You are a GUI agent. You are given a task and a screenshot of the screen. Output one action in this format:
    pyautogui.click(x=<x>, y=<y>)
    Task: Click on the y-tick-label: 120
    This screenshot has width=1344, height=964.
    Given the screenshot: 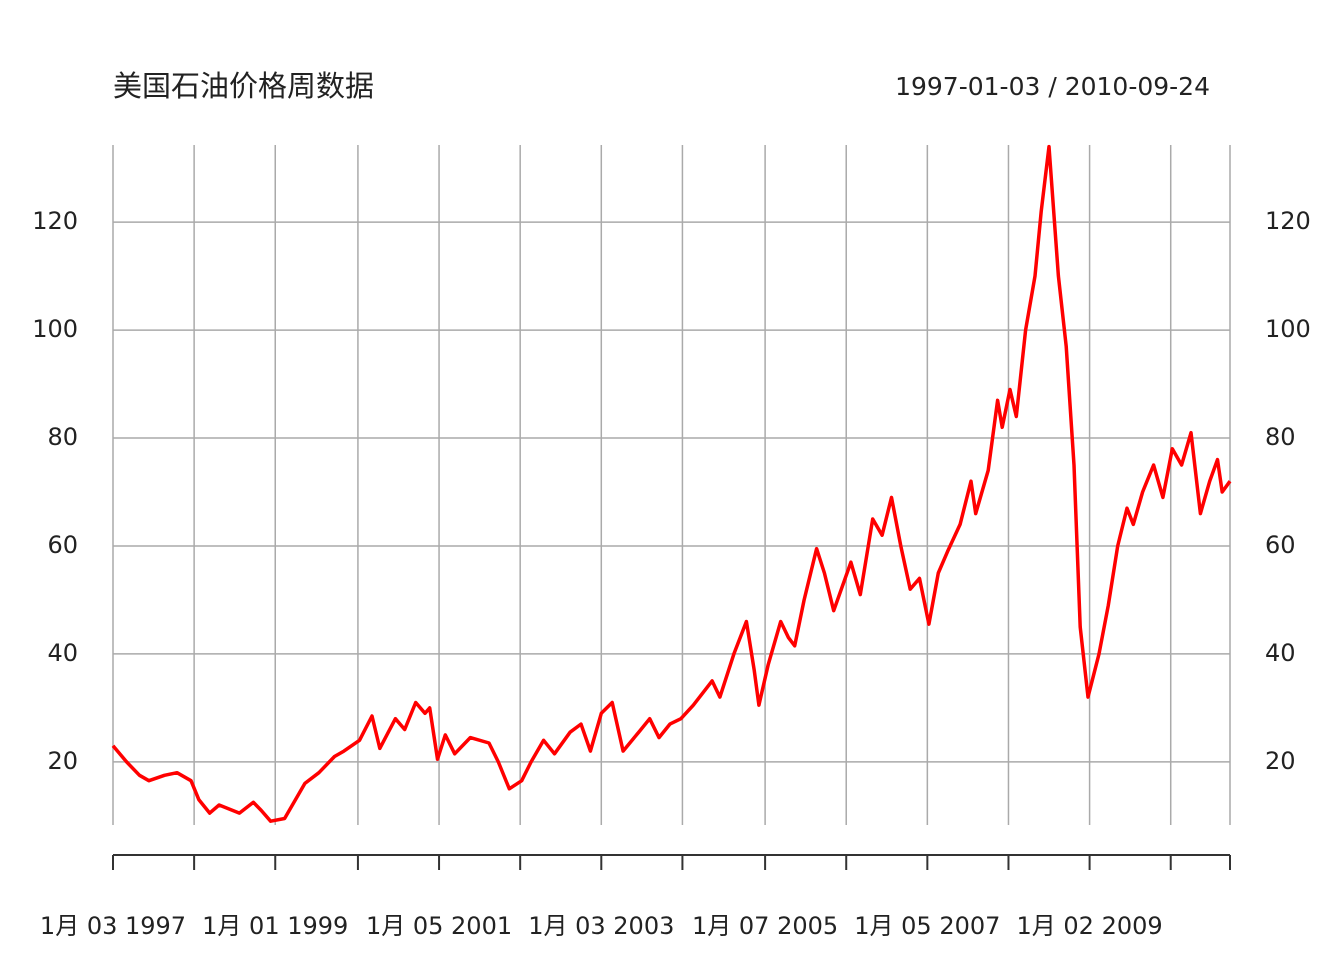 What is the action you would take?
    pyautogui.click(x=55, y=221)
    